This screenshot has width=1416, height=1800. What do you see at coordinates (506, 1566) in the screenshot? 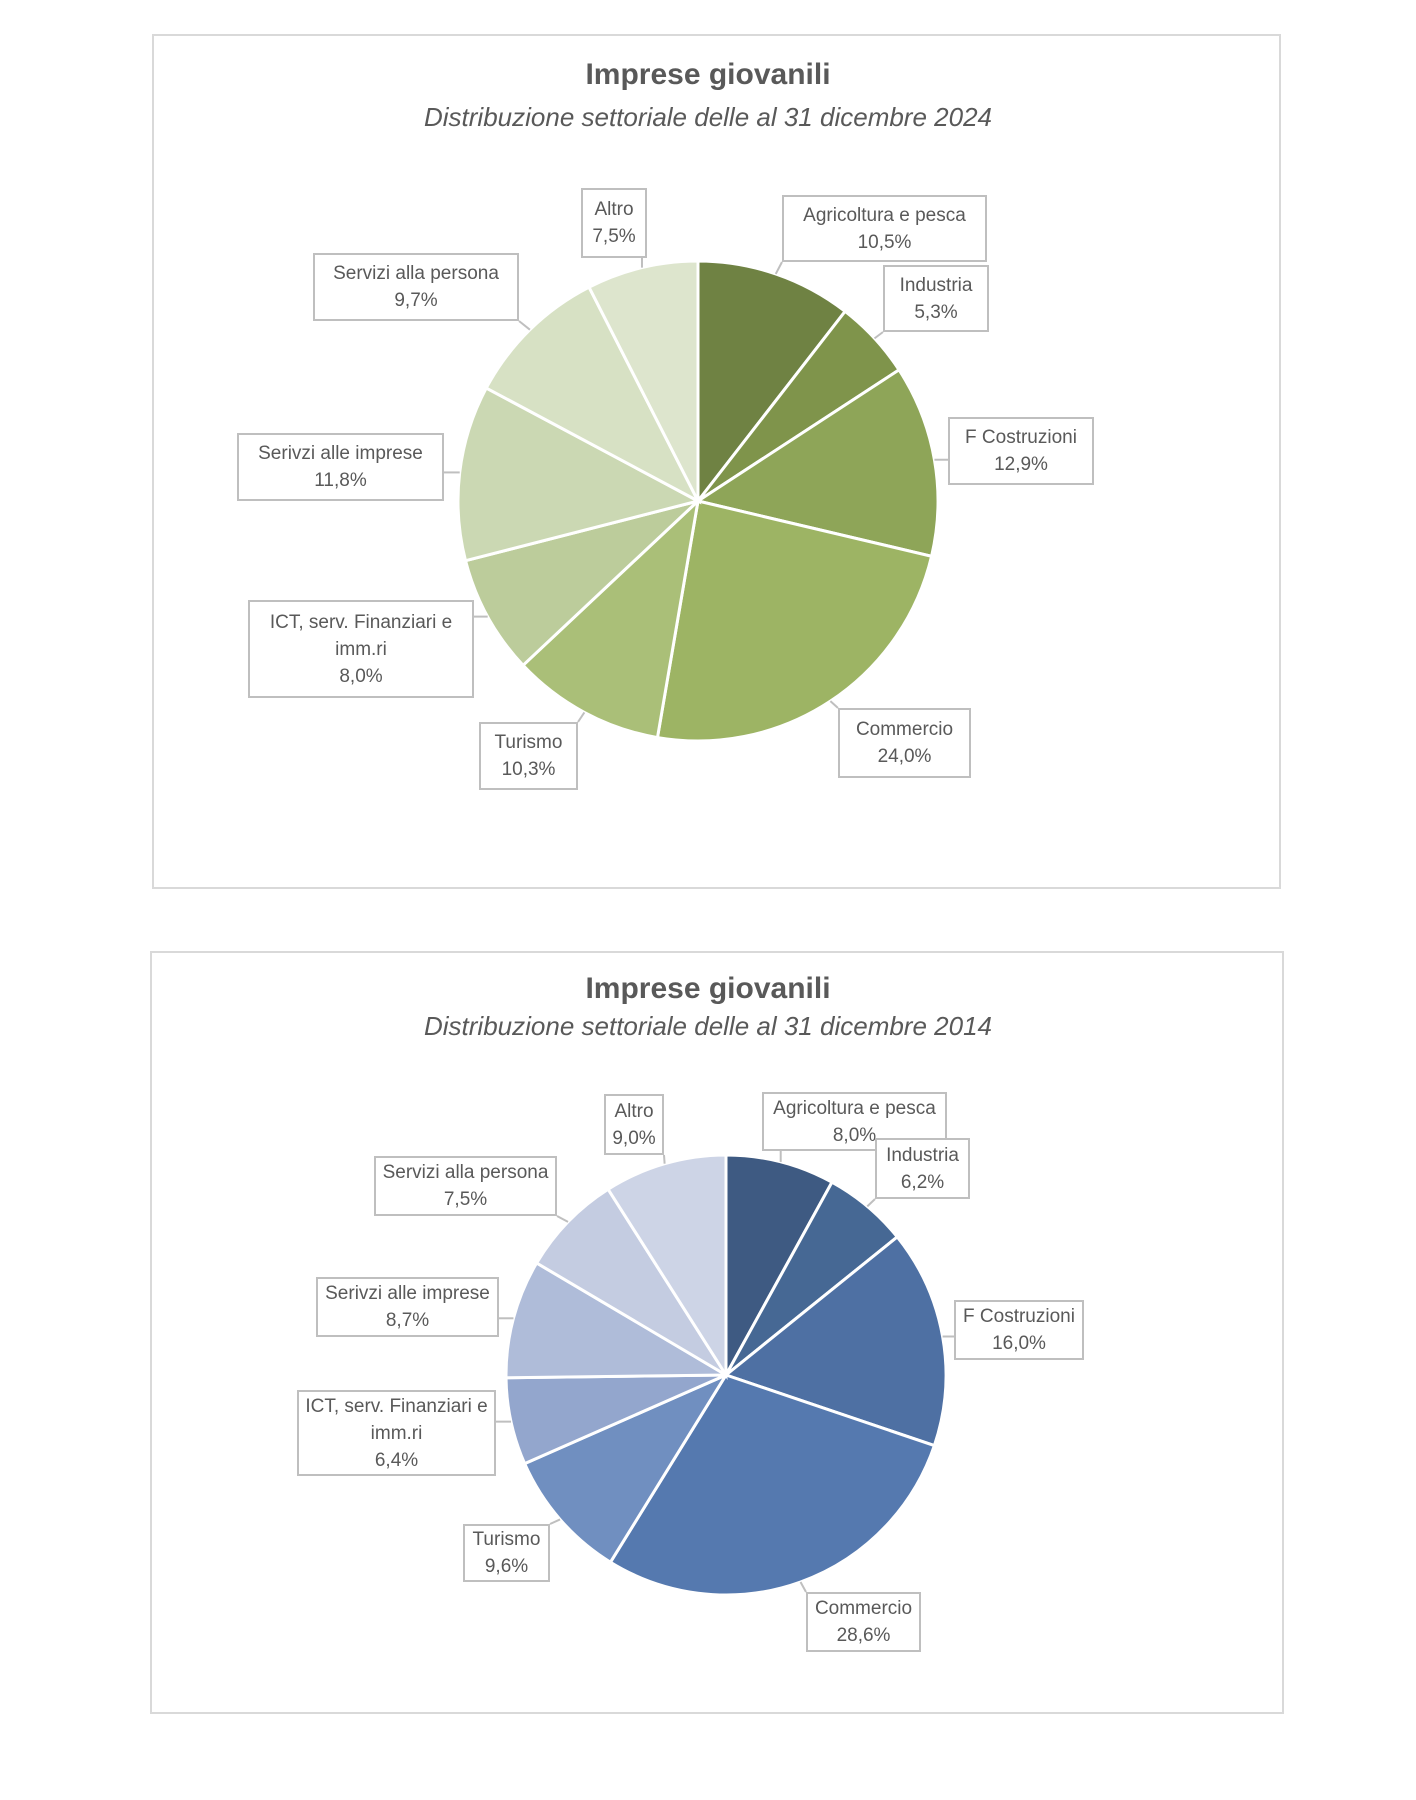
I see `data-label-value: 9,6%` at bounding box center [506, 1566].